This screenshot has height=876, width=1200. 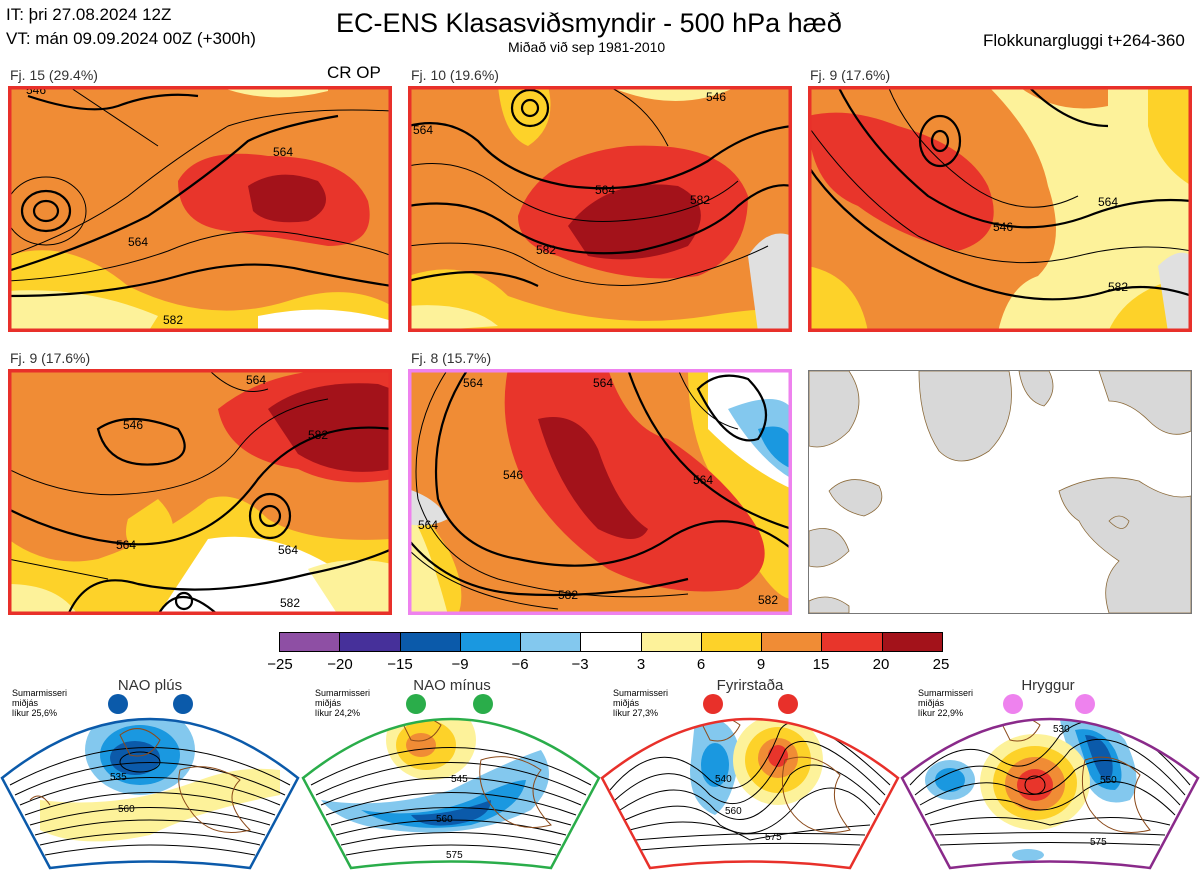 I want to click on panel-1-tag: CR OP, so click(x=354, y=72).